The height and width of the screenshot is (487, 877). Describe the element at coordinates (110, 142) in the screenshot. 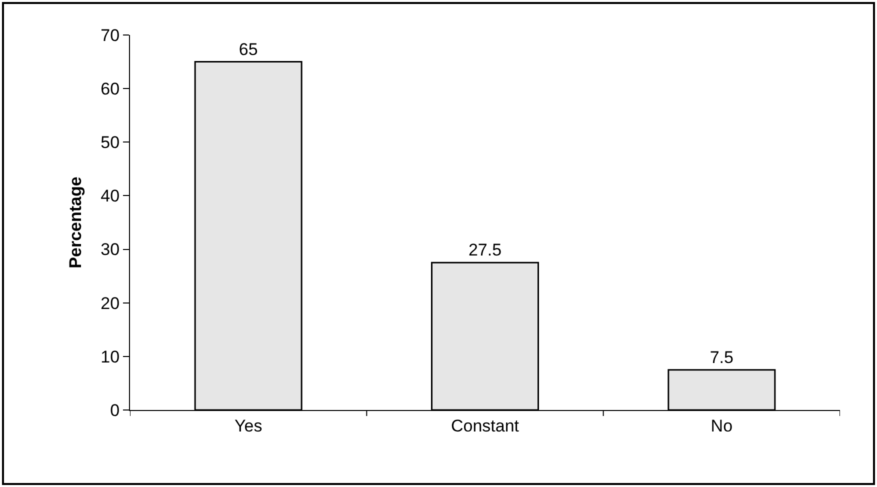

I see `y-tick-label: 50` at that location.